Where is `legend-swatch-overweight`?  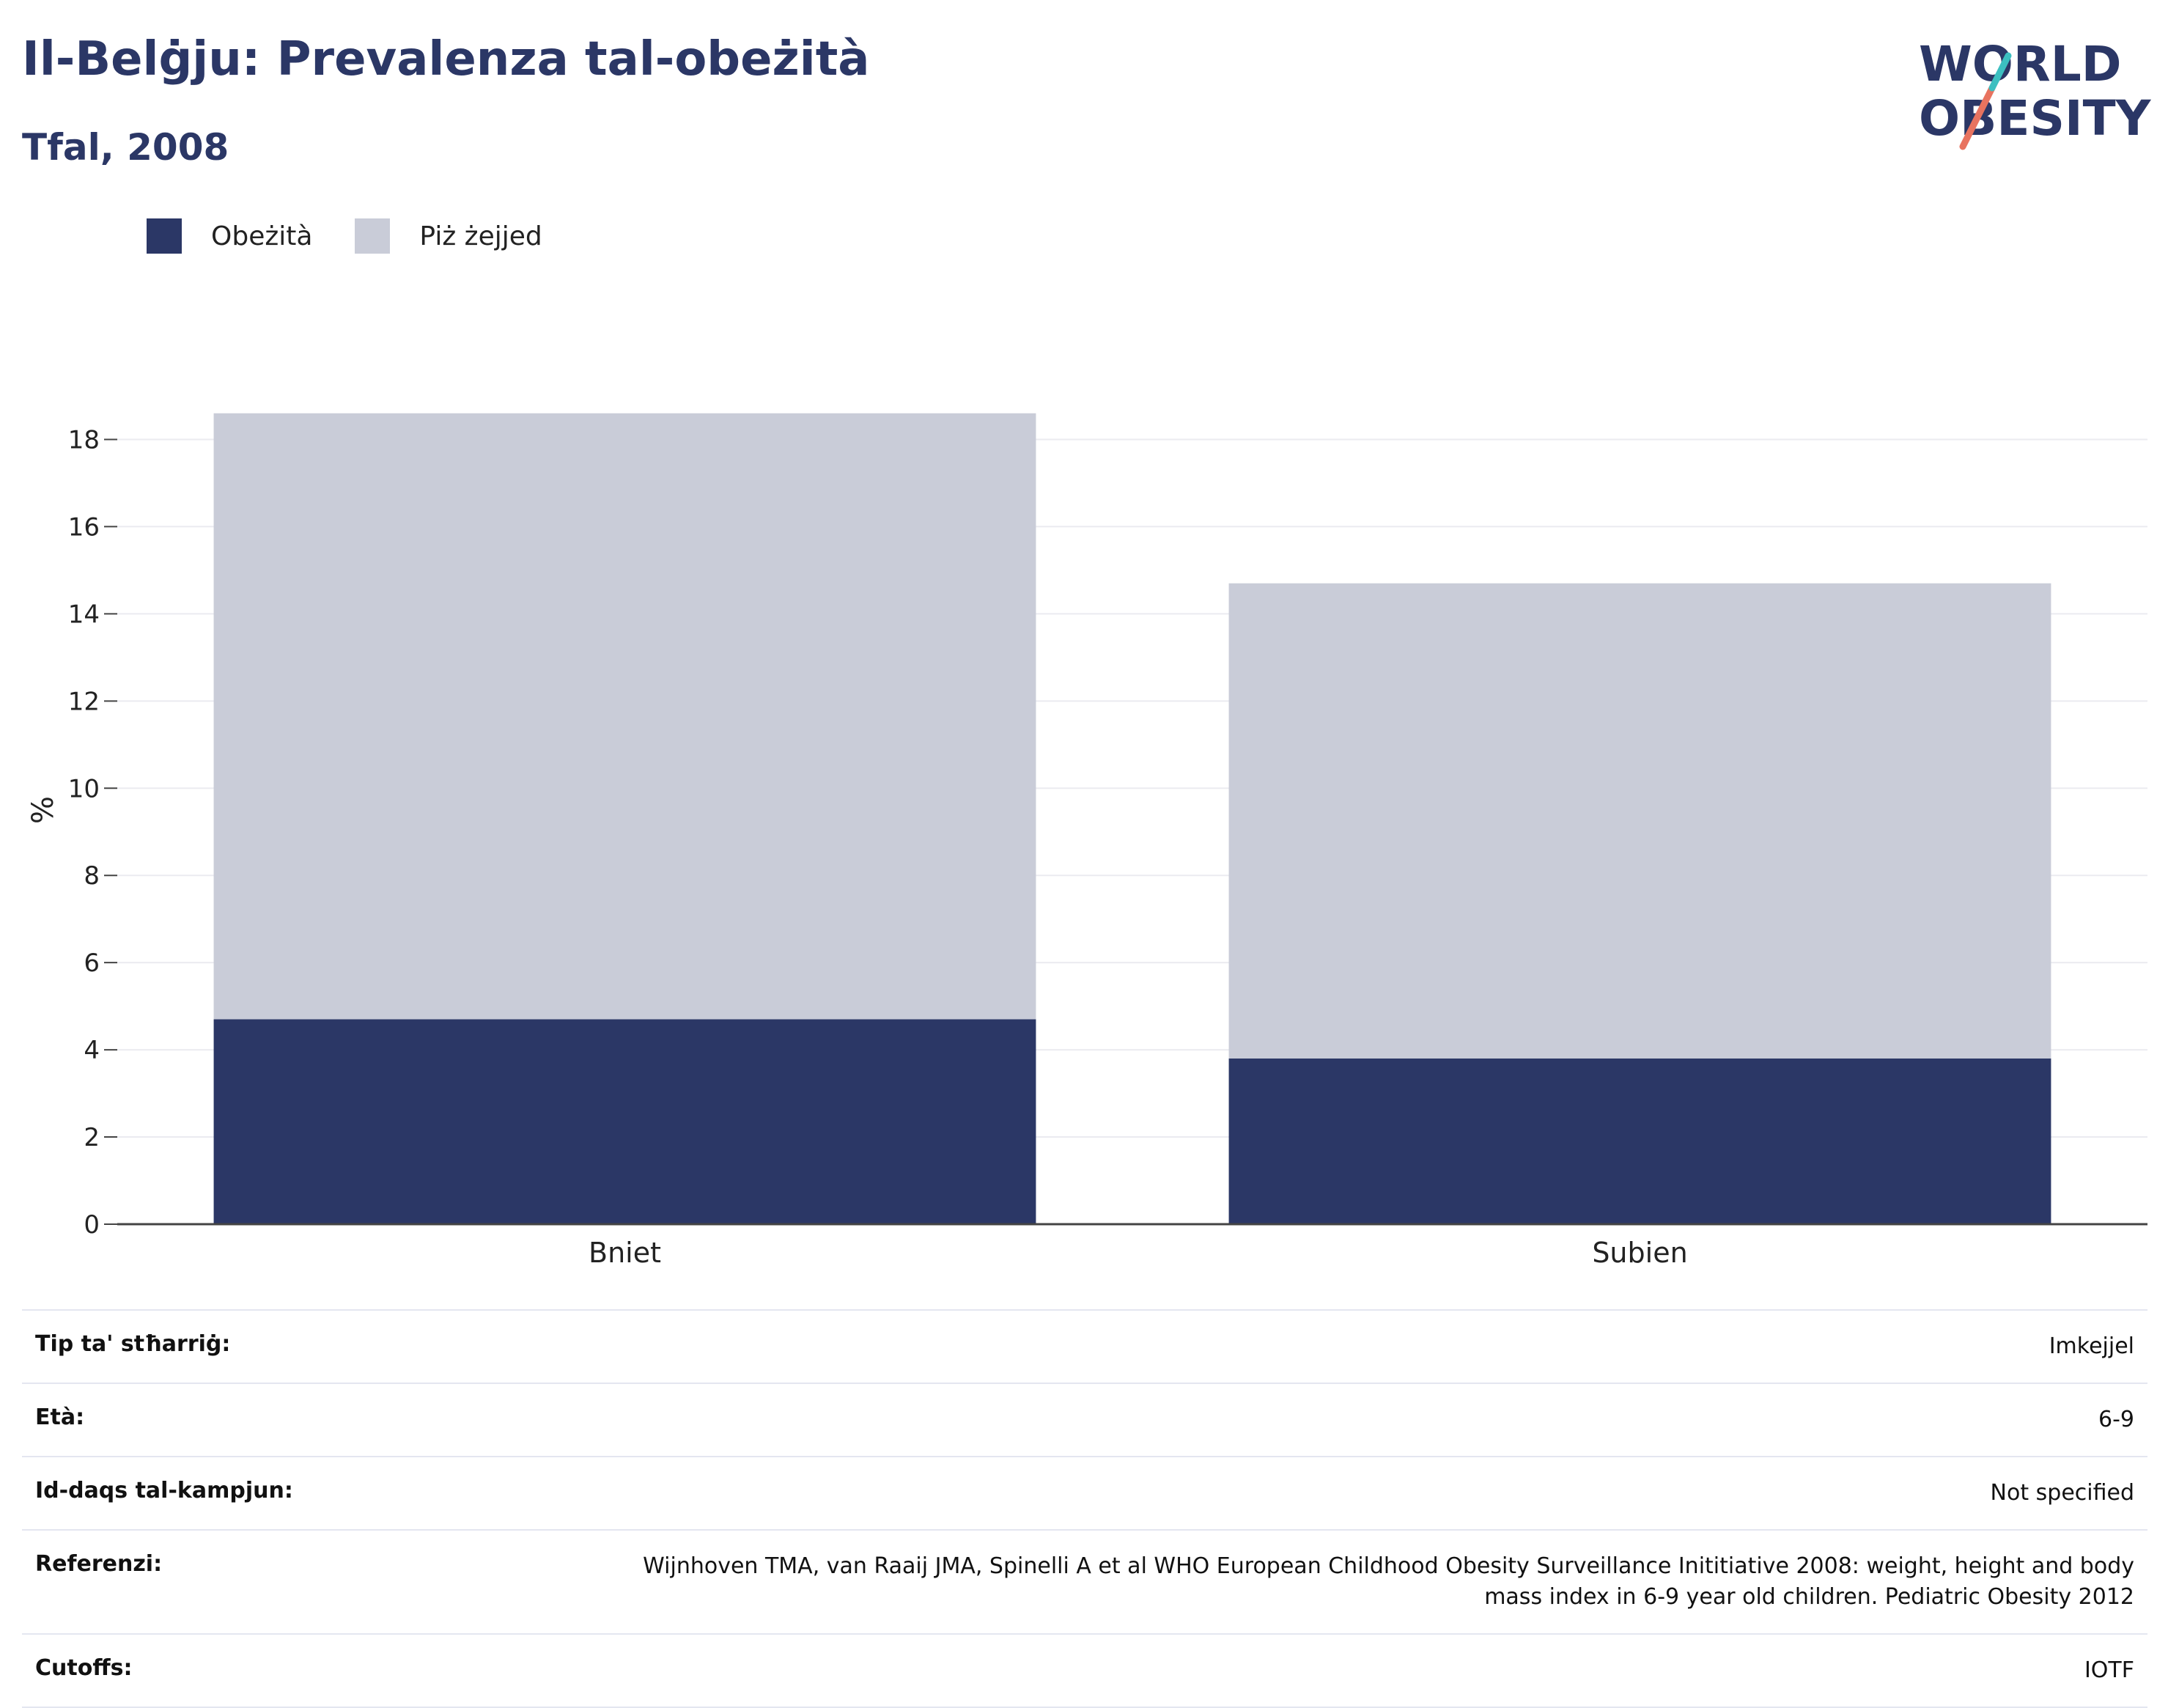
legend-swatch-overweight is located at coordinates (373, 236).